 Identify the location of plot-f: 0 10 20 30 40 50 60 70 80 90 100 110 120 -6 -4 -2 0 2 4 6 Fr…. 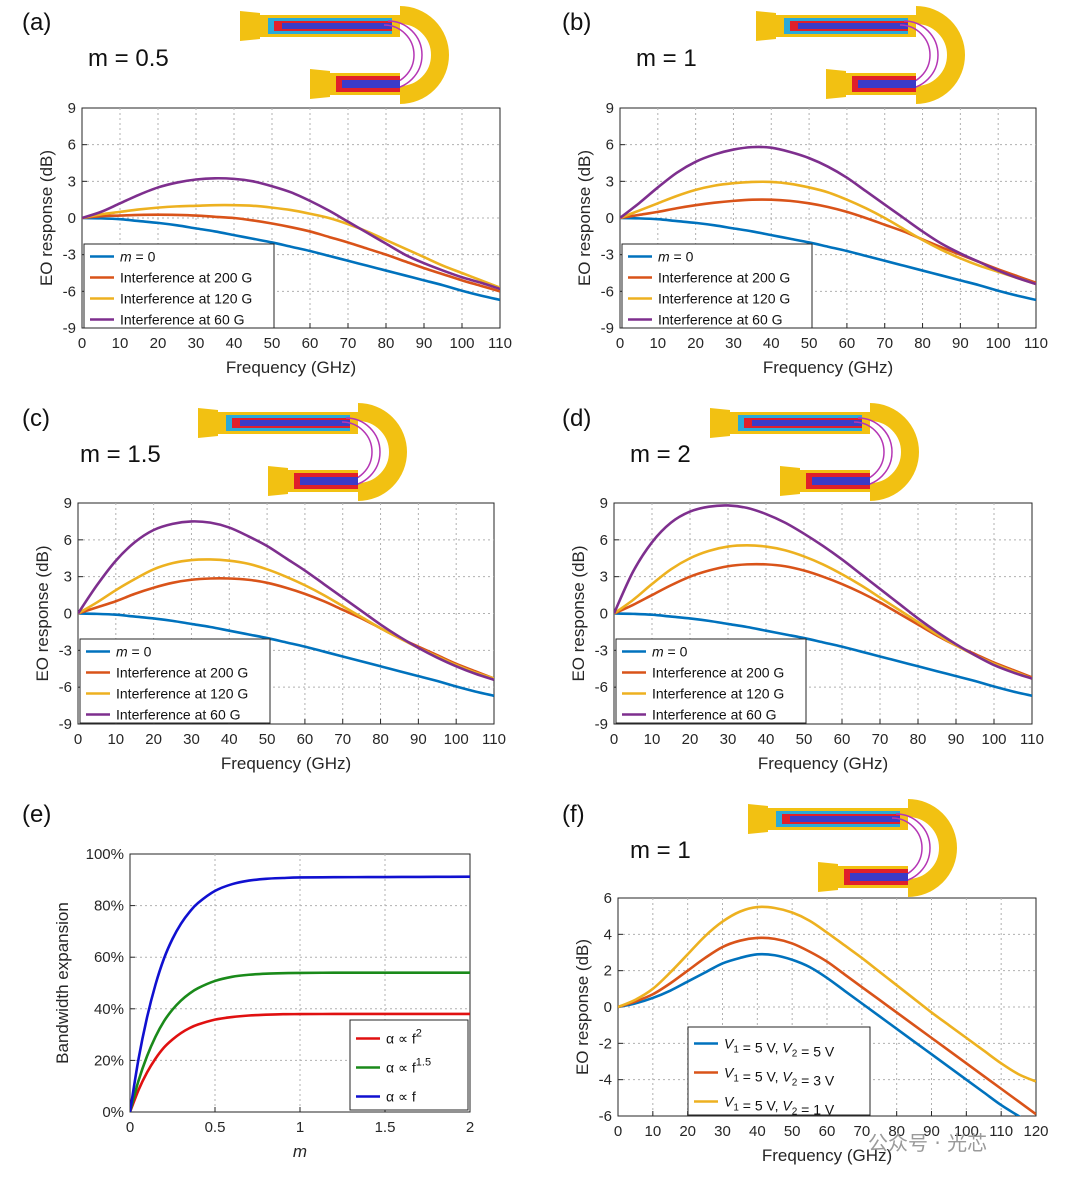
(811, 1027).